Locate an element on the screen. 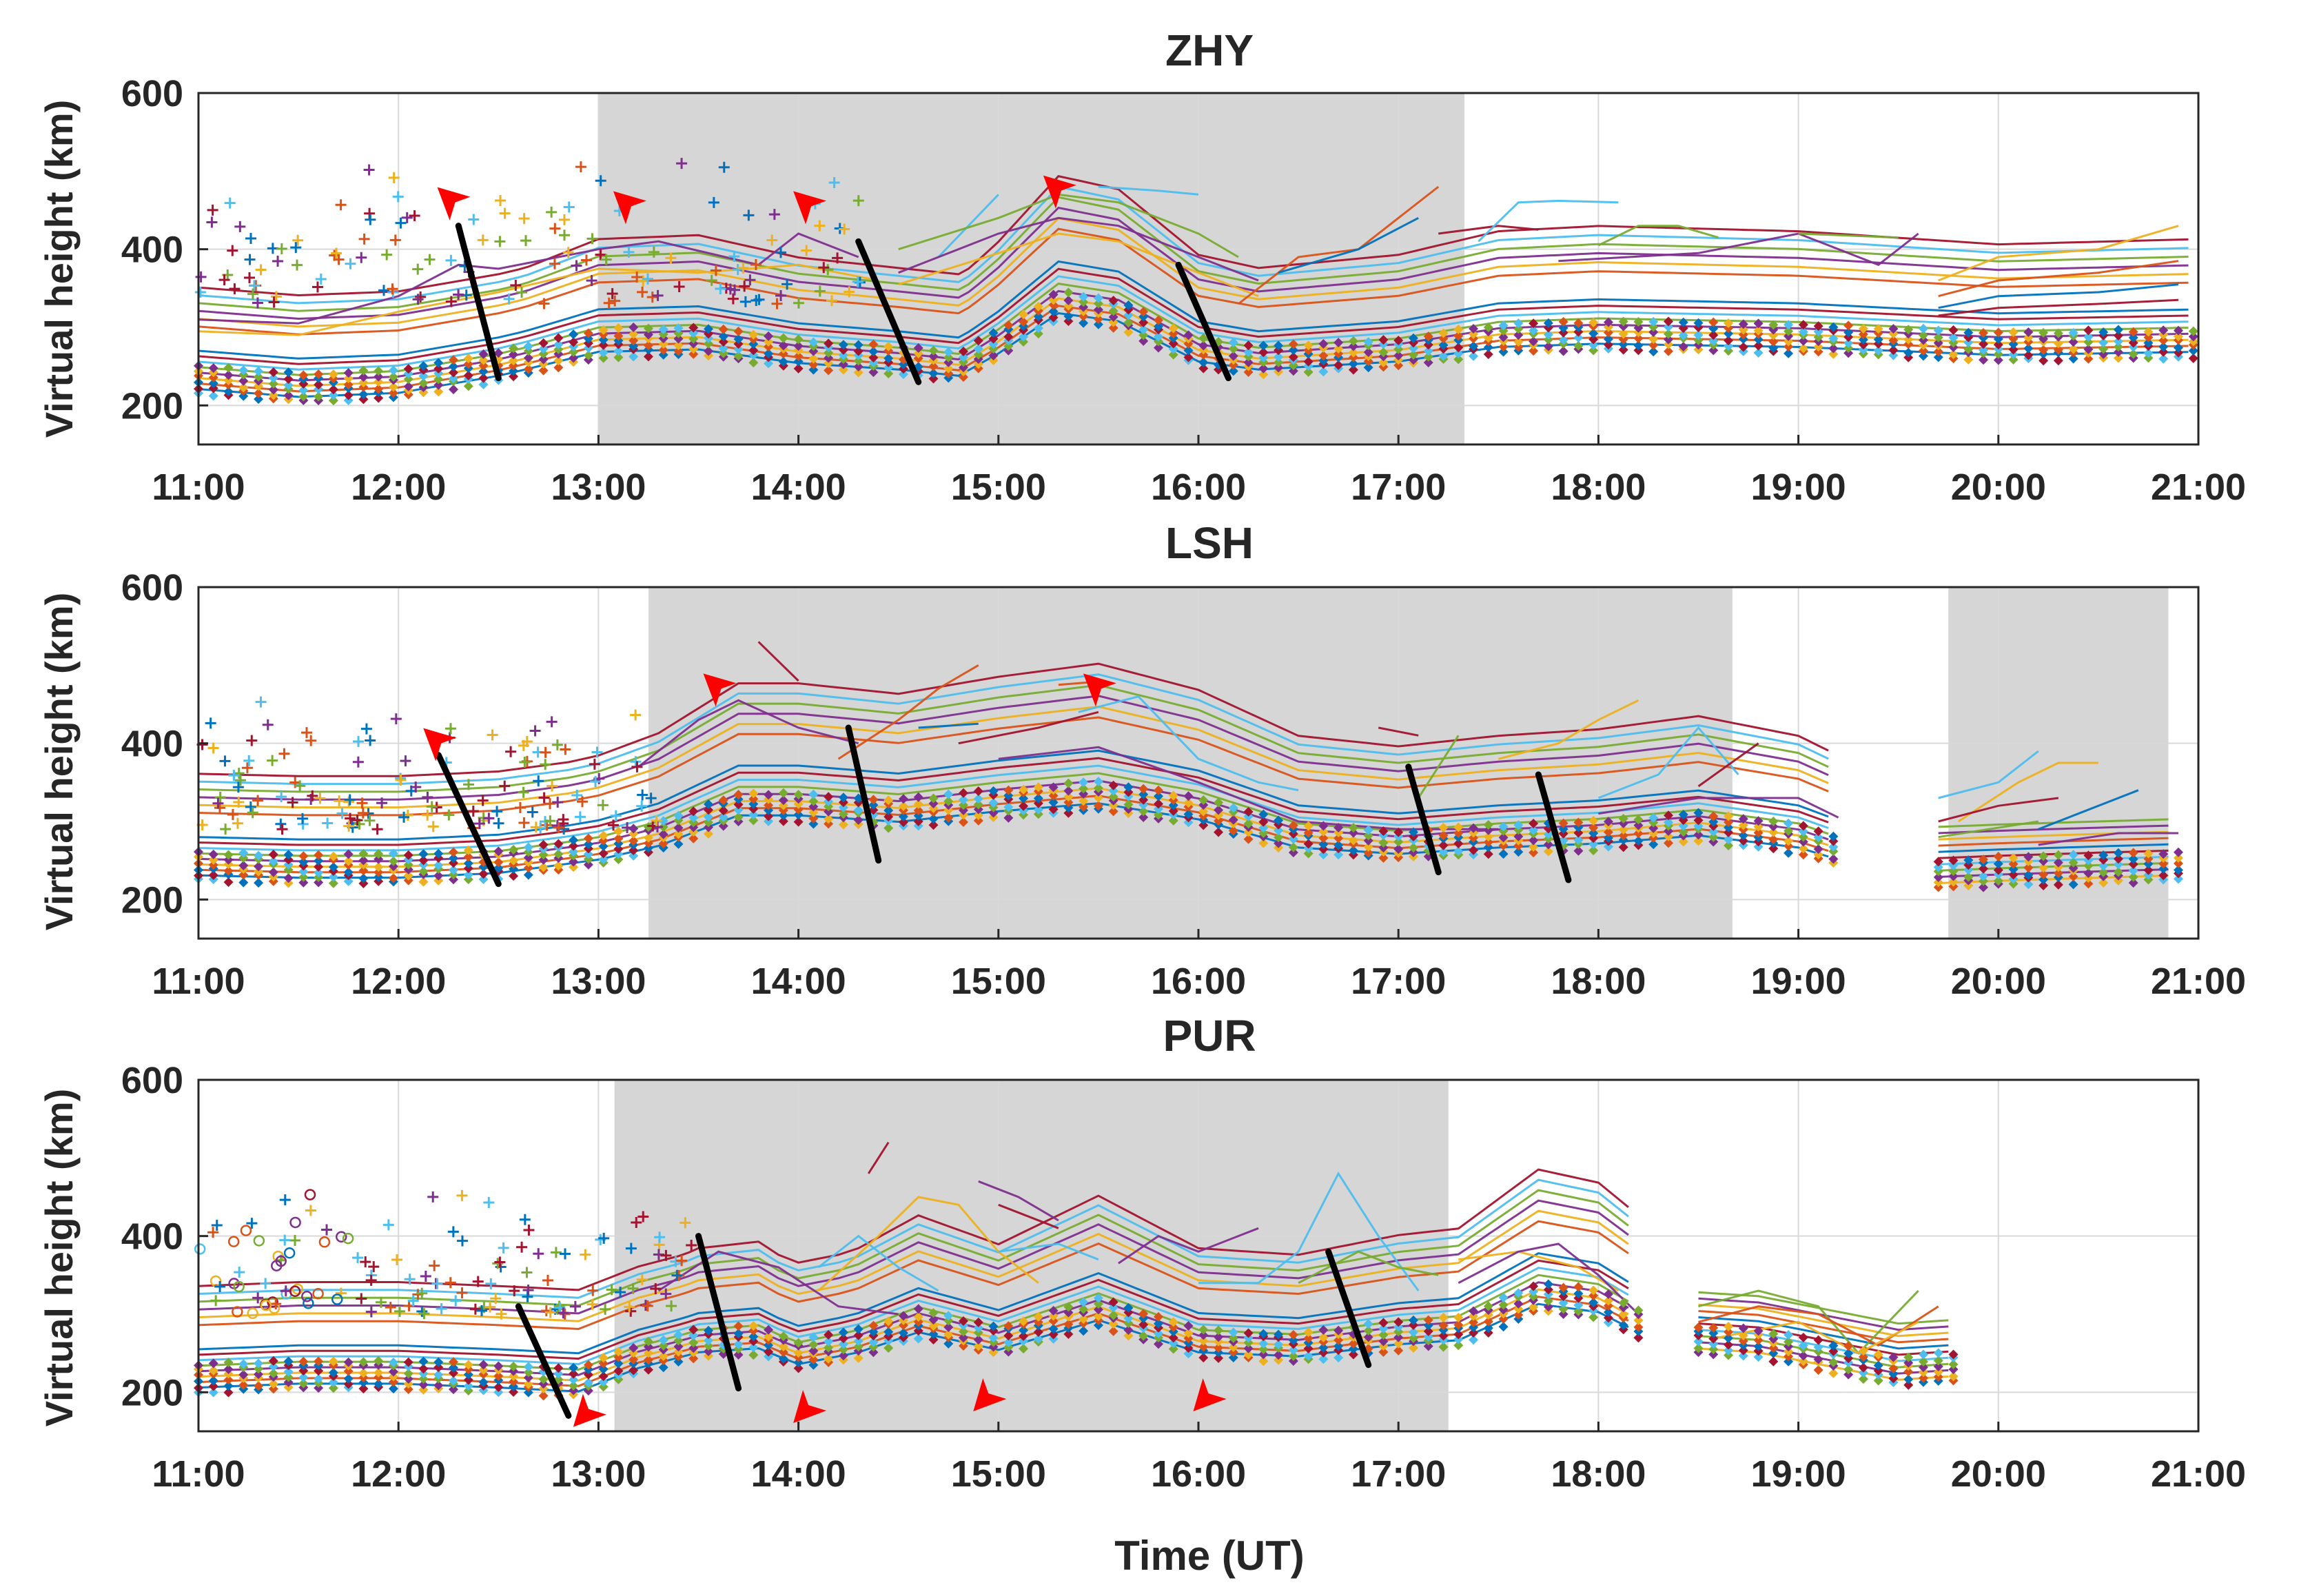  x-tick-label: 13:00 is located at coordinates (598, 981).